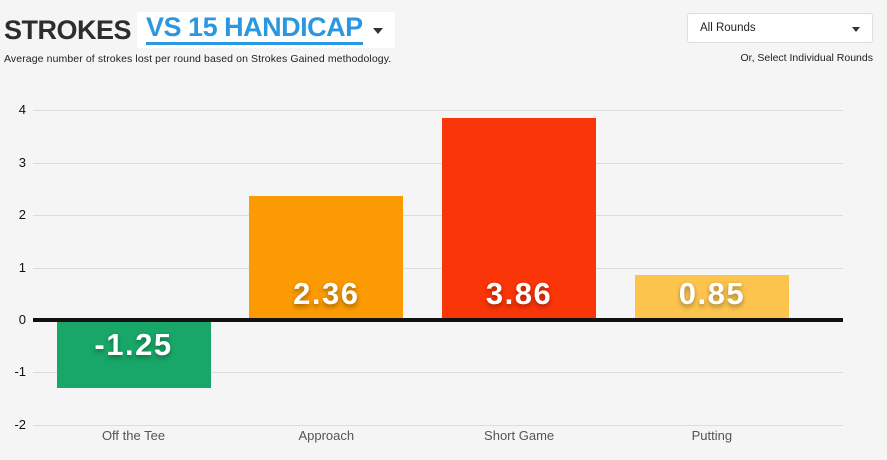  I want to click on gridline-y4, so click(438, 111).